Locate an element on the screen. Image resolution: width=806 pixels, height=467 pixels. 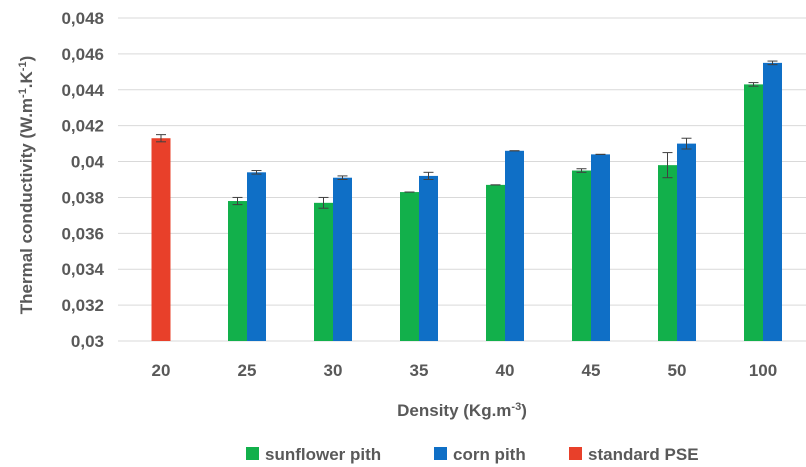
x-tick-label: 25 is located at coordinates (247, 370).